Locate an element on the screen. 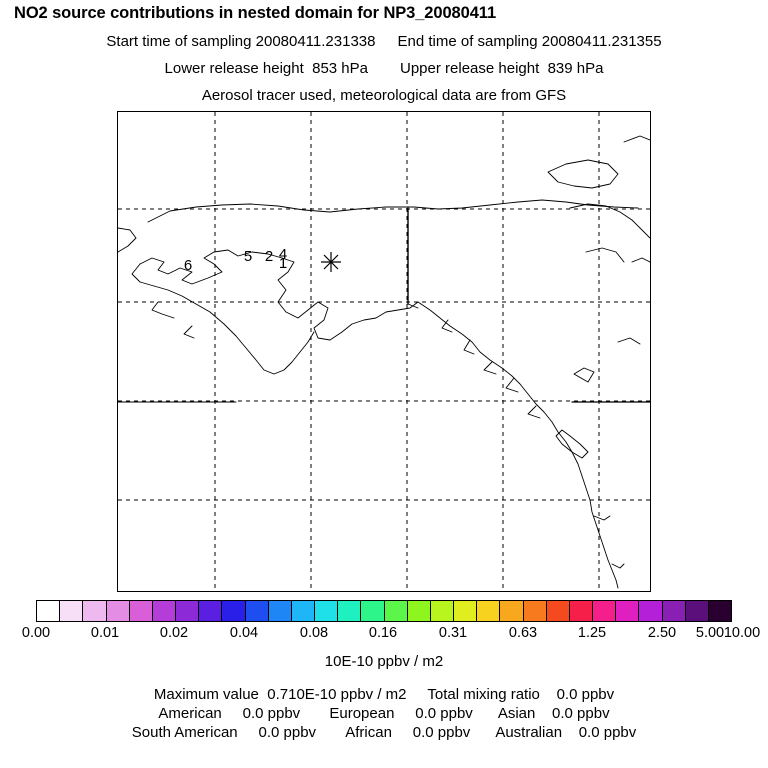 This screenshot has width=768, height=768. south-american-value: 0.0 ppbv is located at coordinates (287, 732).